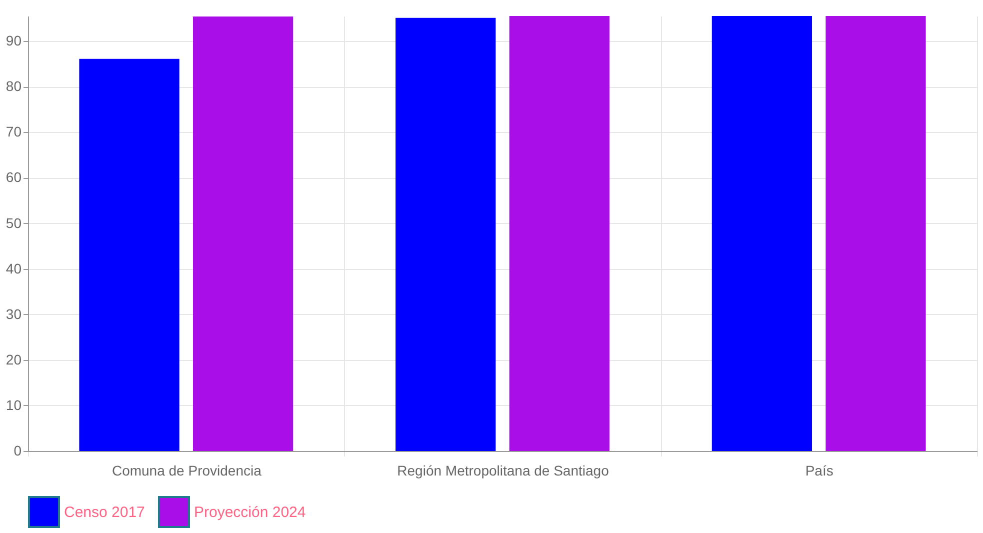 This screenshot has height=533, width=983. I want to click on legend-label: Censo 2017, so click(104, 512).